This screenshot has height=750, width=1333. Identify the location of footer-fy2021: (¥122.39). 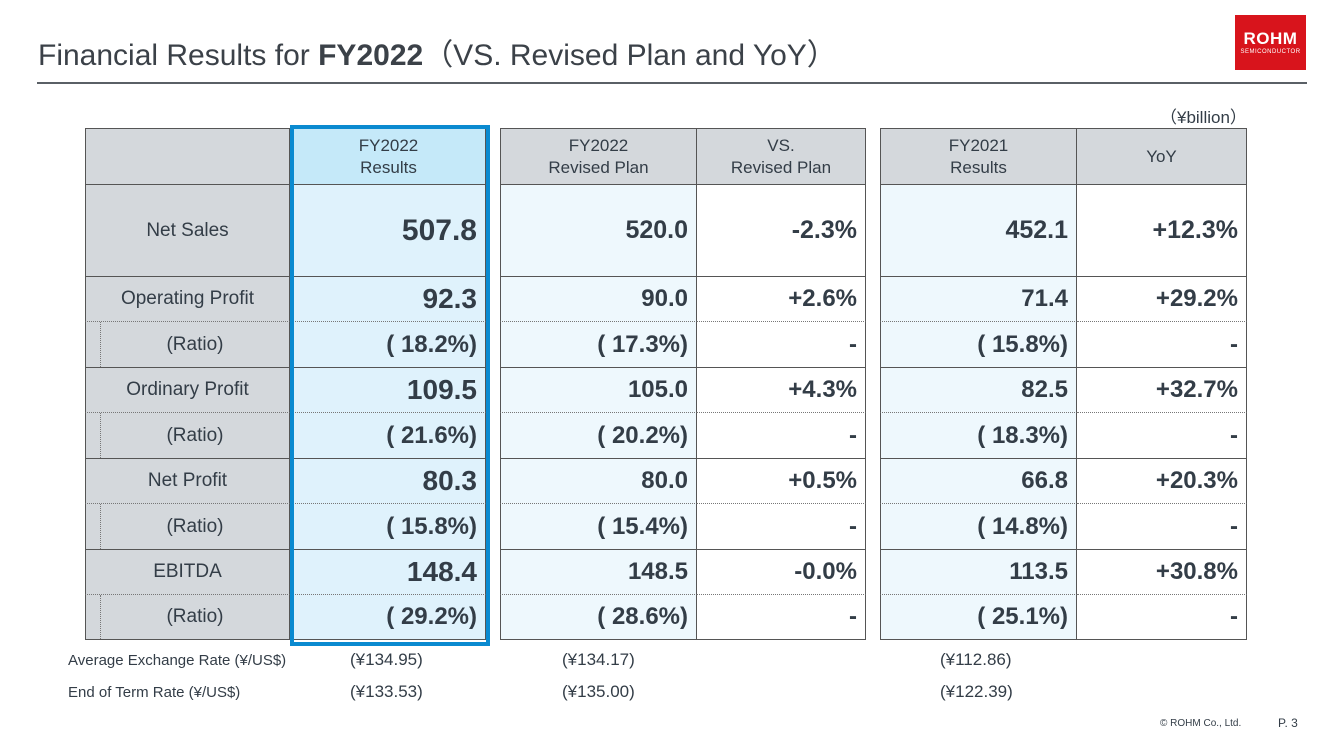
(976, 691).